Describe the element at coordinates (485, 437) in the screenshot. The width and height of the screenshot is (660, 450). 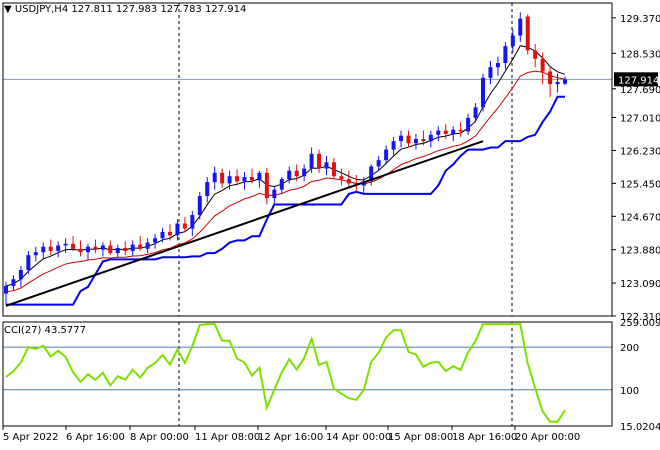
I see `time-tick-label: 18 Apr 16:00` at that location.